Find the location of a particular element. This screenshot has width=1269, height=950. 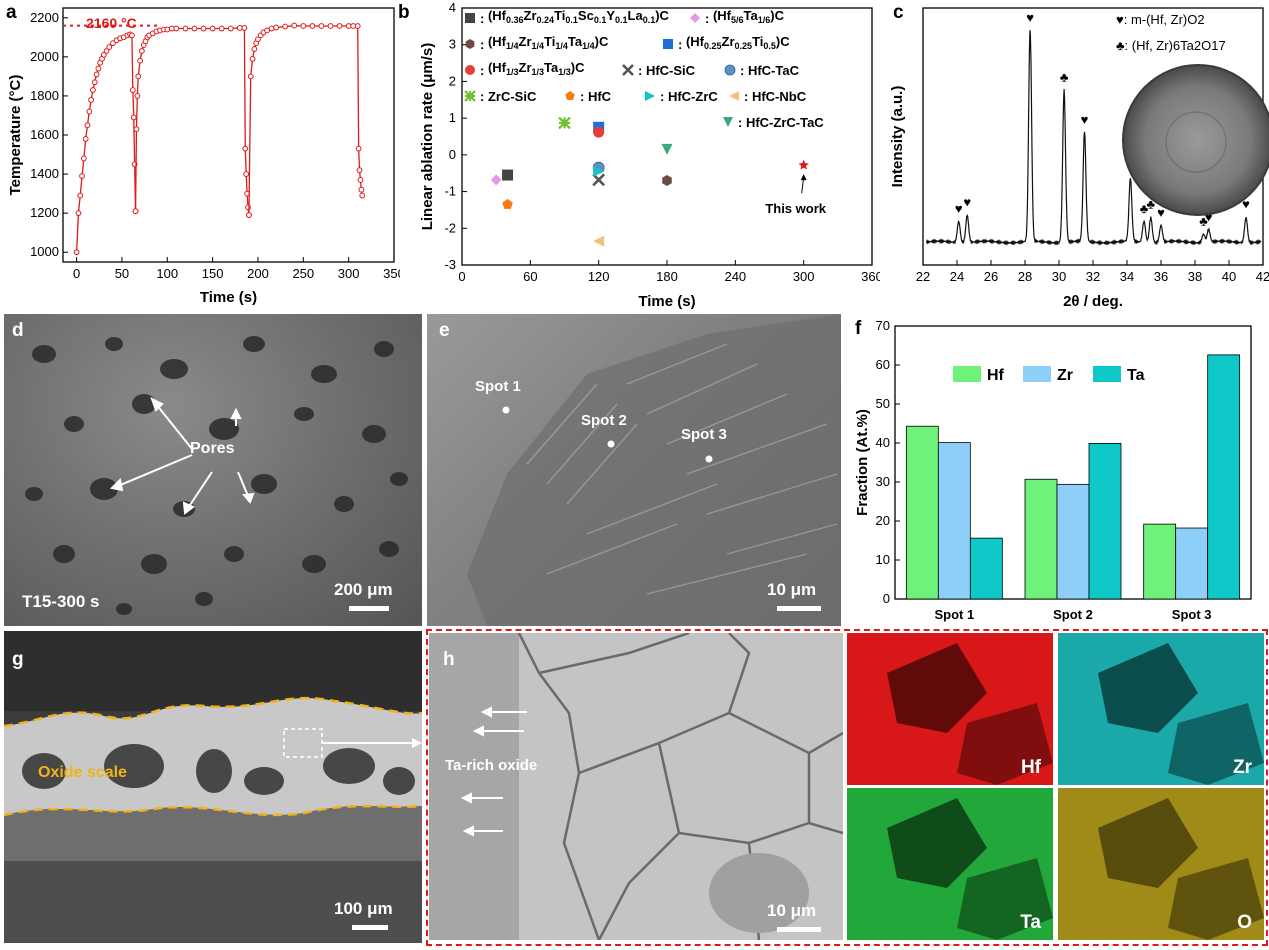

legend-entry: : HfC-ZrC-TaC is located at coordinates (773, 122).